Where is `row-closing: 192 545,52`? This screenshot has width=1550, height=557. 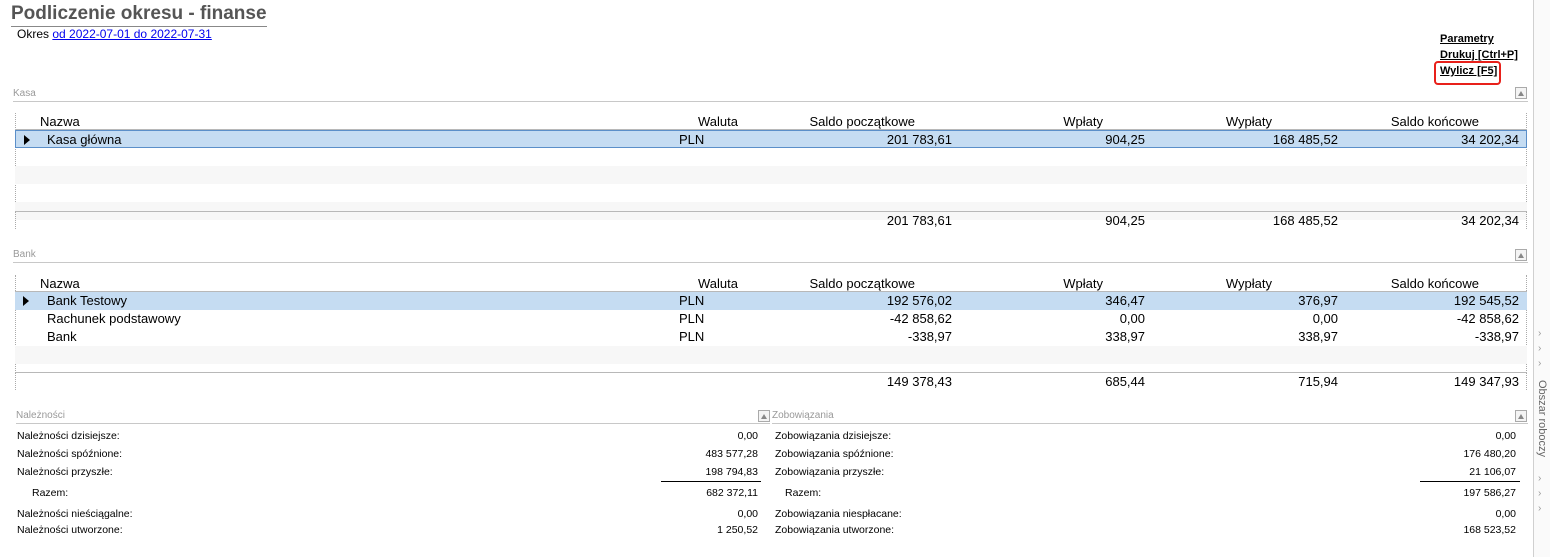
row-closing: 192 545,52 is located at coordinates (1486, 300).